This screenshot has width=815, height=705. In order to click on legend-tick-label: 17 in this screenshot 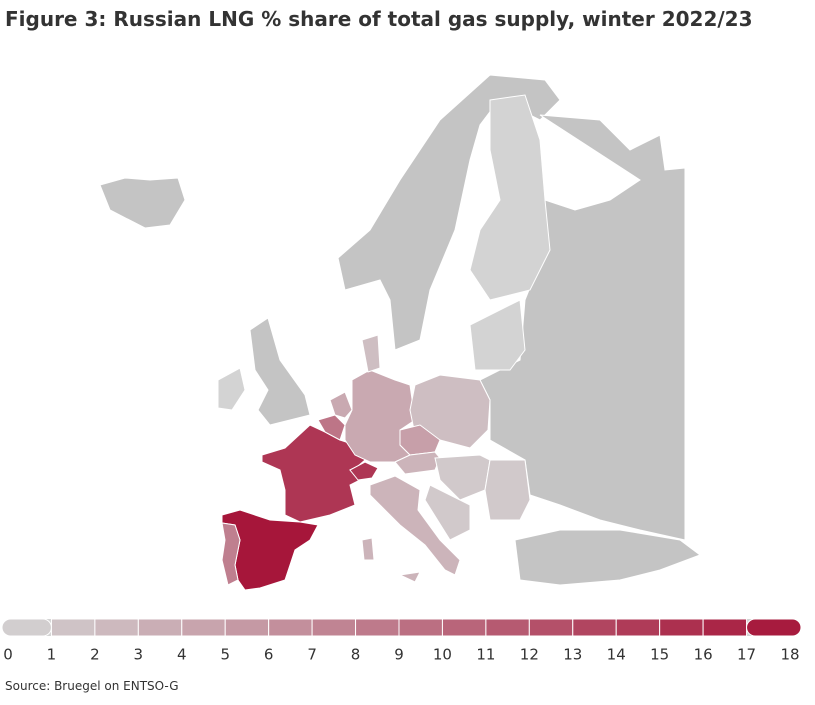, I will do `click(746, 655)`.